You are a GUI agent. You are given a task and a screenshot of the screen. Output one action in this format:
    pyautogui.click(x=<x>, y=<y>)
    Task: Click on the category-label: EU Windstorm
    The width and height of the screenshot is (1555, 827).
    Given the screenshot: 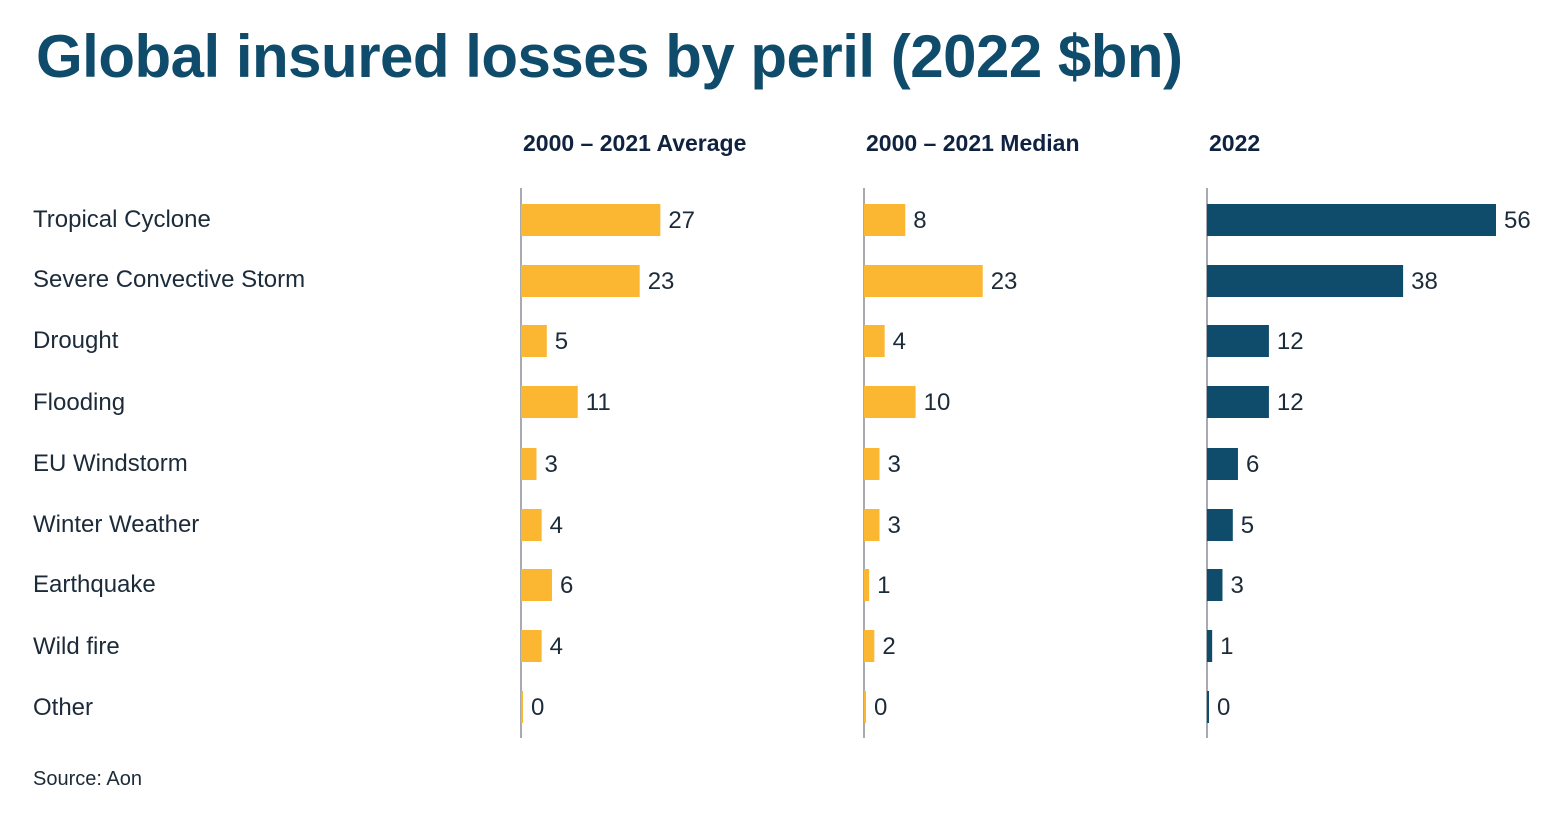 What is the action you would take?
    pyautogui.click(x=110, y=463)
    